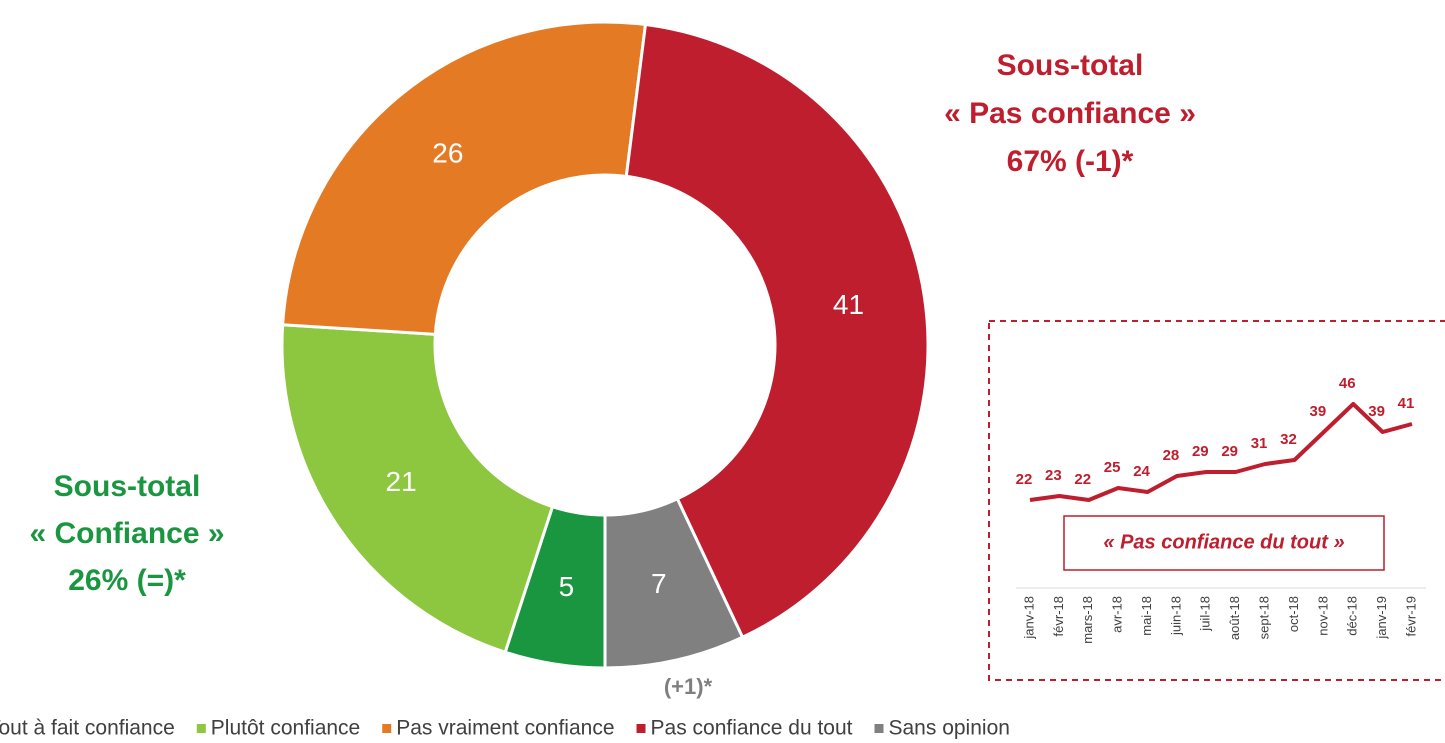 This screenshot has height=743, width=1445. What do you see at coordinates (1205, 614) in the screenshot?
I see `x-tick-label: juil-18` at bounding box center [1205, 614].